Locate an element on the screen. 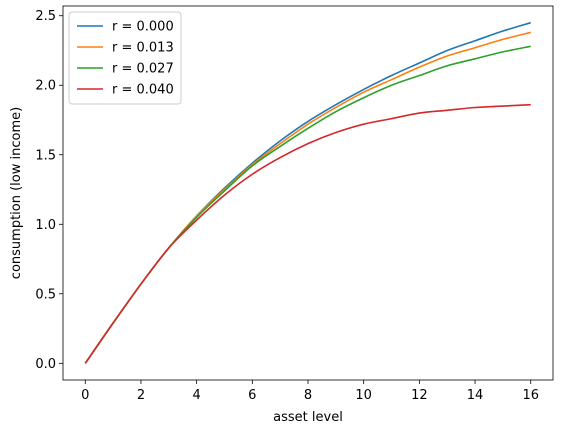 Image resolution: width=567 pixels, height=432 pixels. x-tick-label: 10 is located at coordinates (363, 395).